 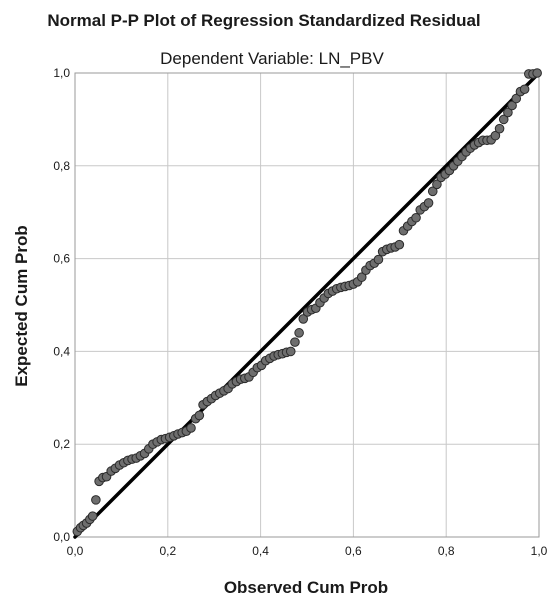 I want to click on x-tick-label: 0,6, so click(x=353, y=551).